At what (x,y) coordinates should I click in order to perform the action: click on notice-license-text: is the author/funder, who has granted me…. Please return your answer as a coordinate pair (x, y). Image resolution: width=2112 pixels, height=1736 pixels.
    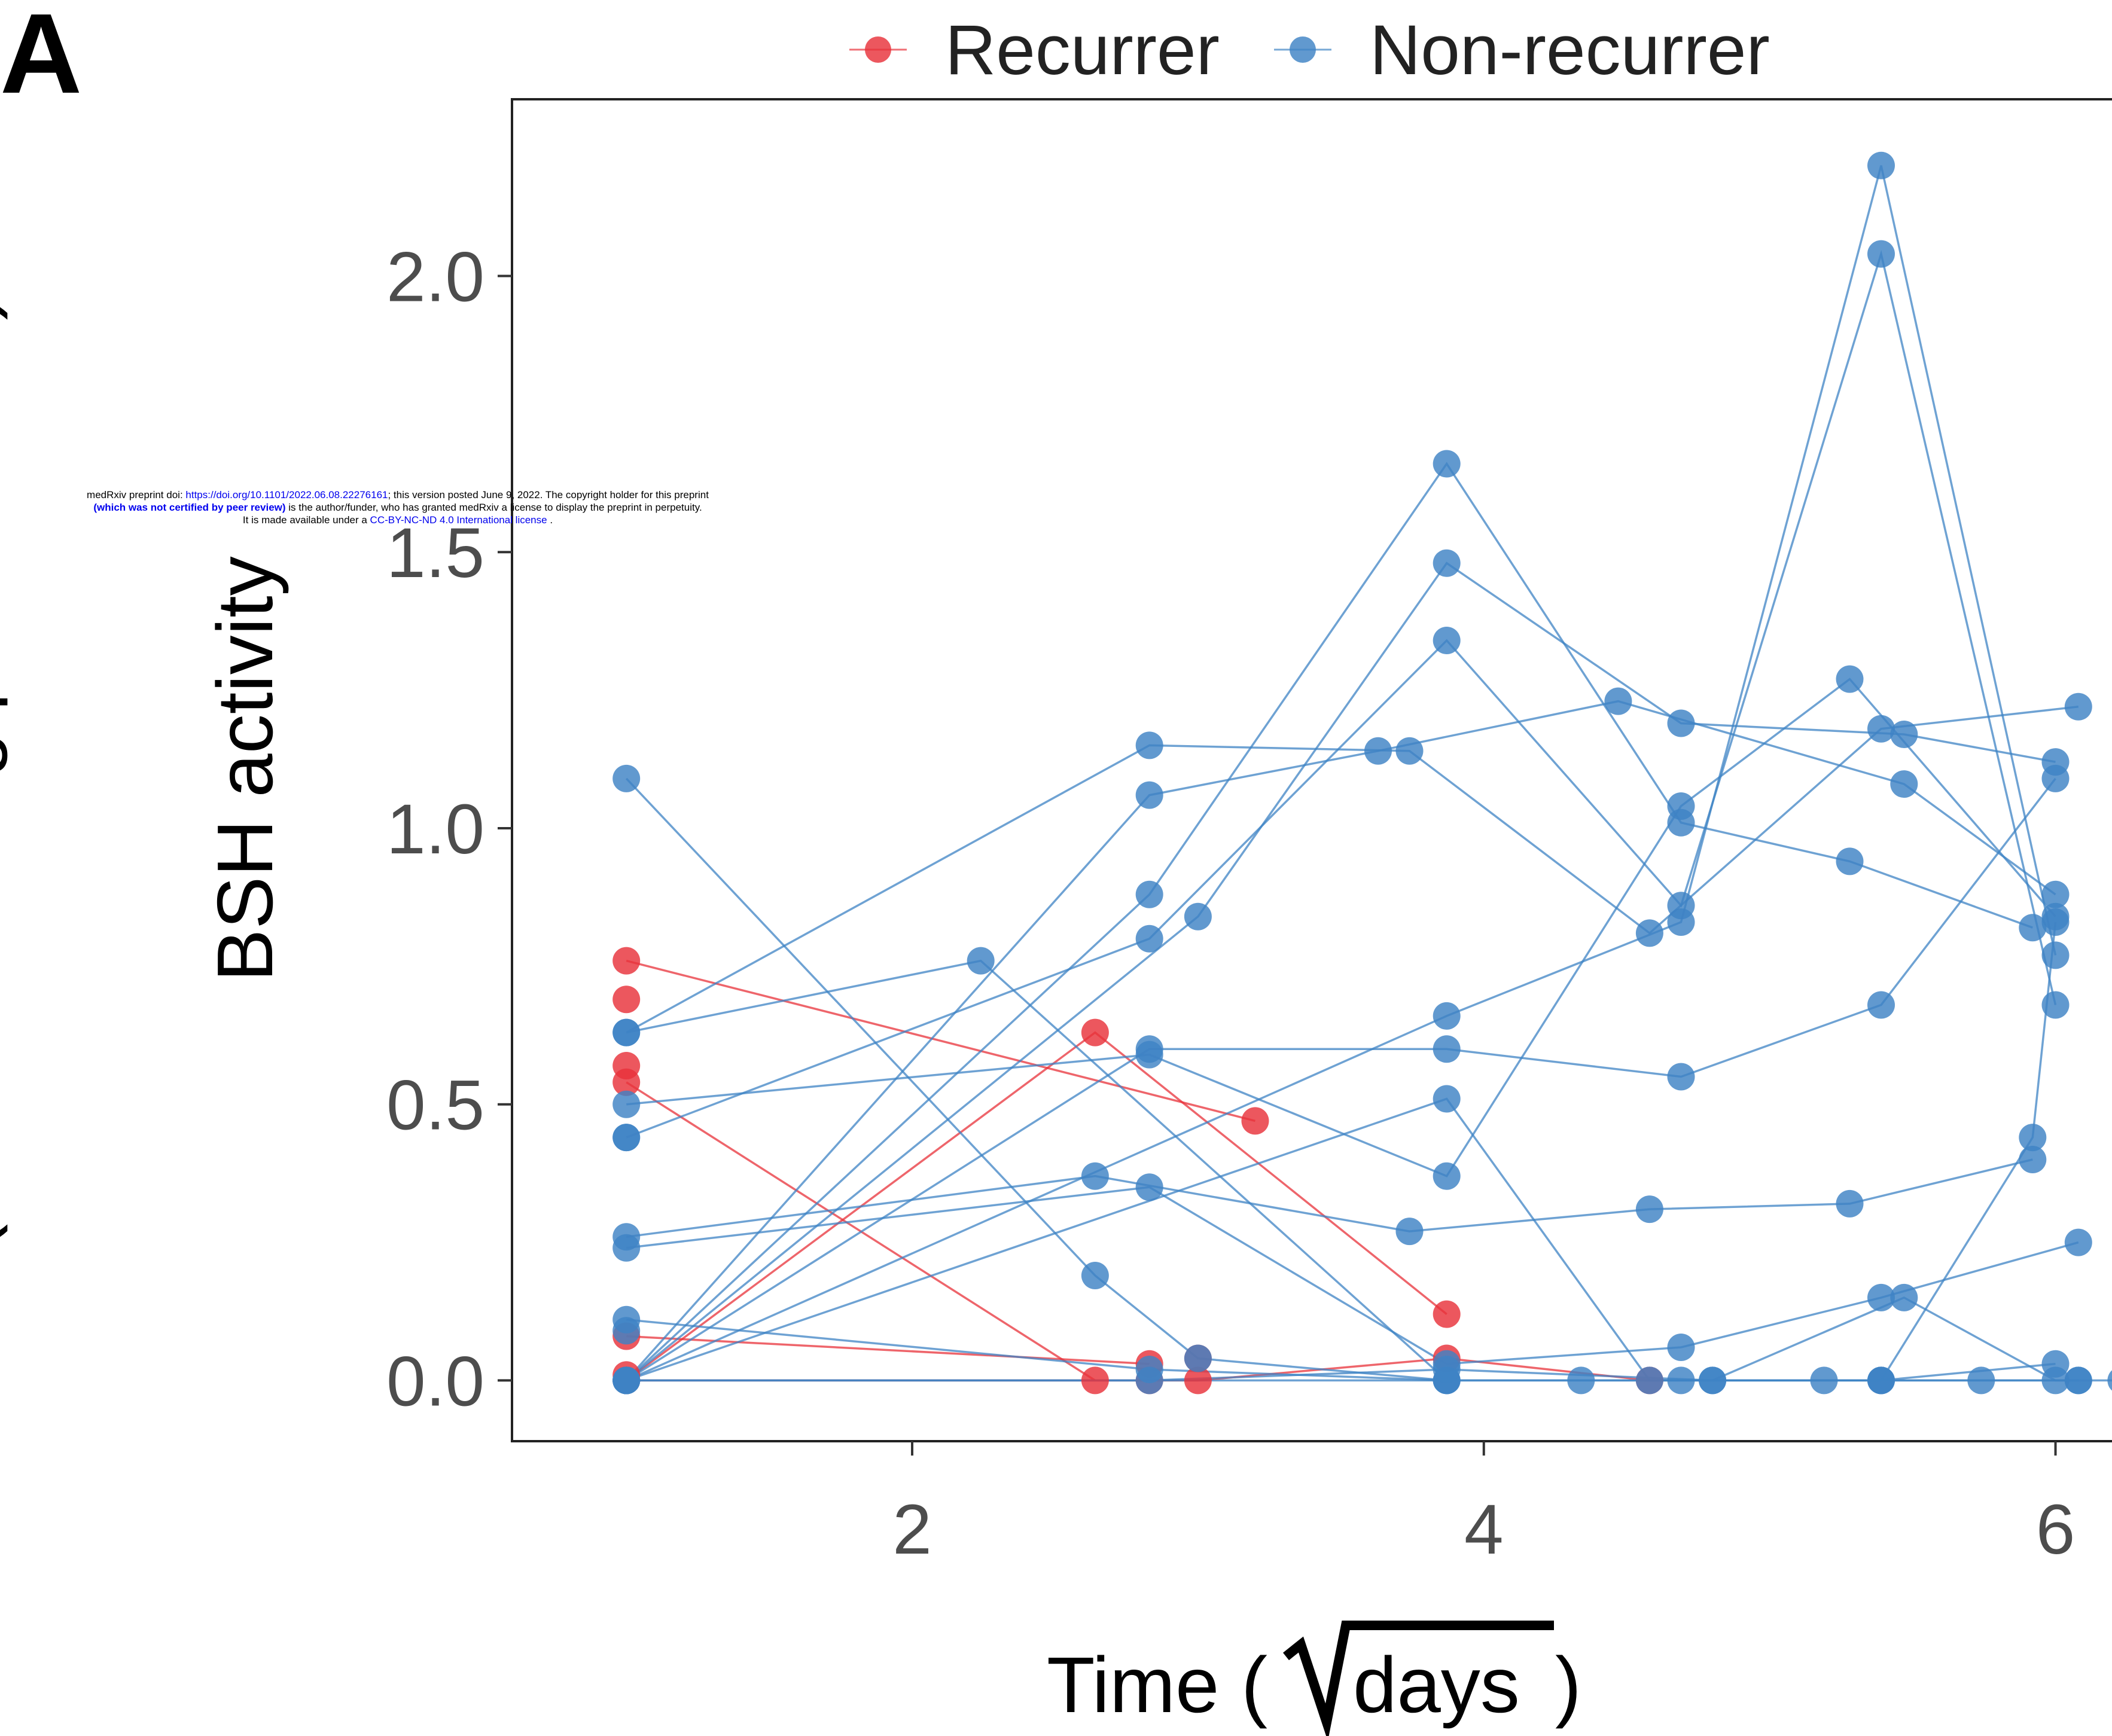
    Looking at the image, I should click on (493, 508).